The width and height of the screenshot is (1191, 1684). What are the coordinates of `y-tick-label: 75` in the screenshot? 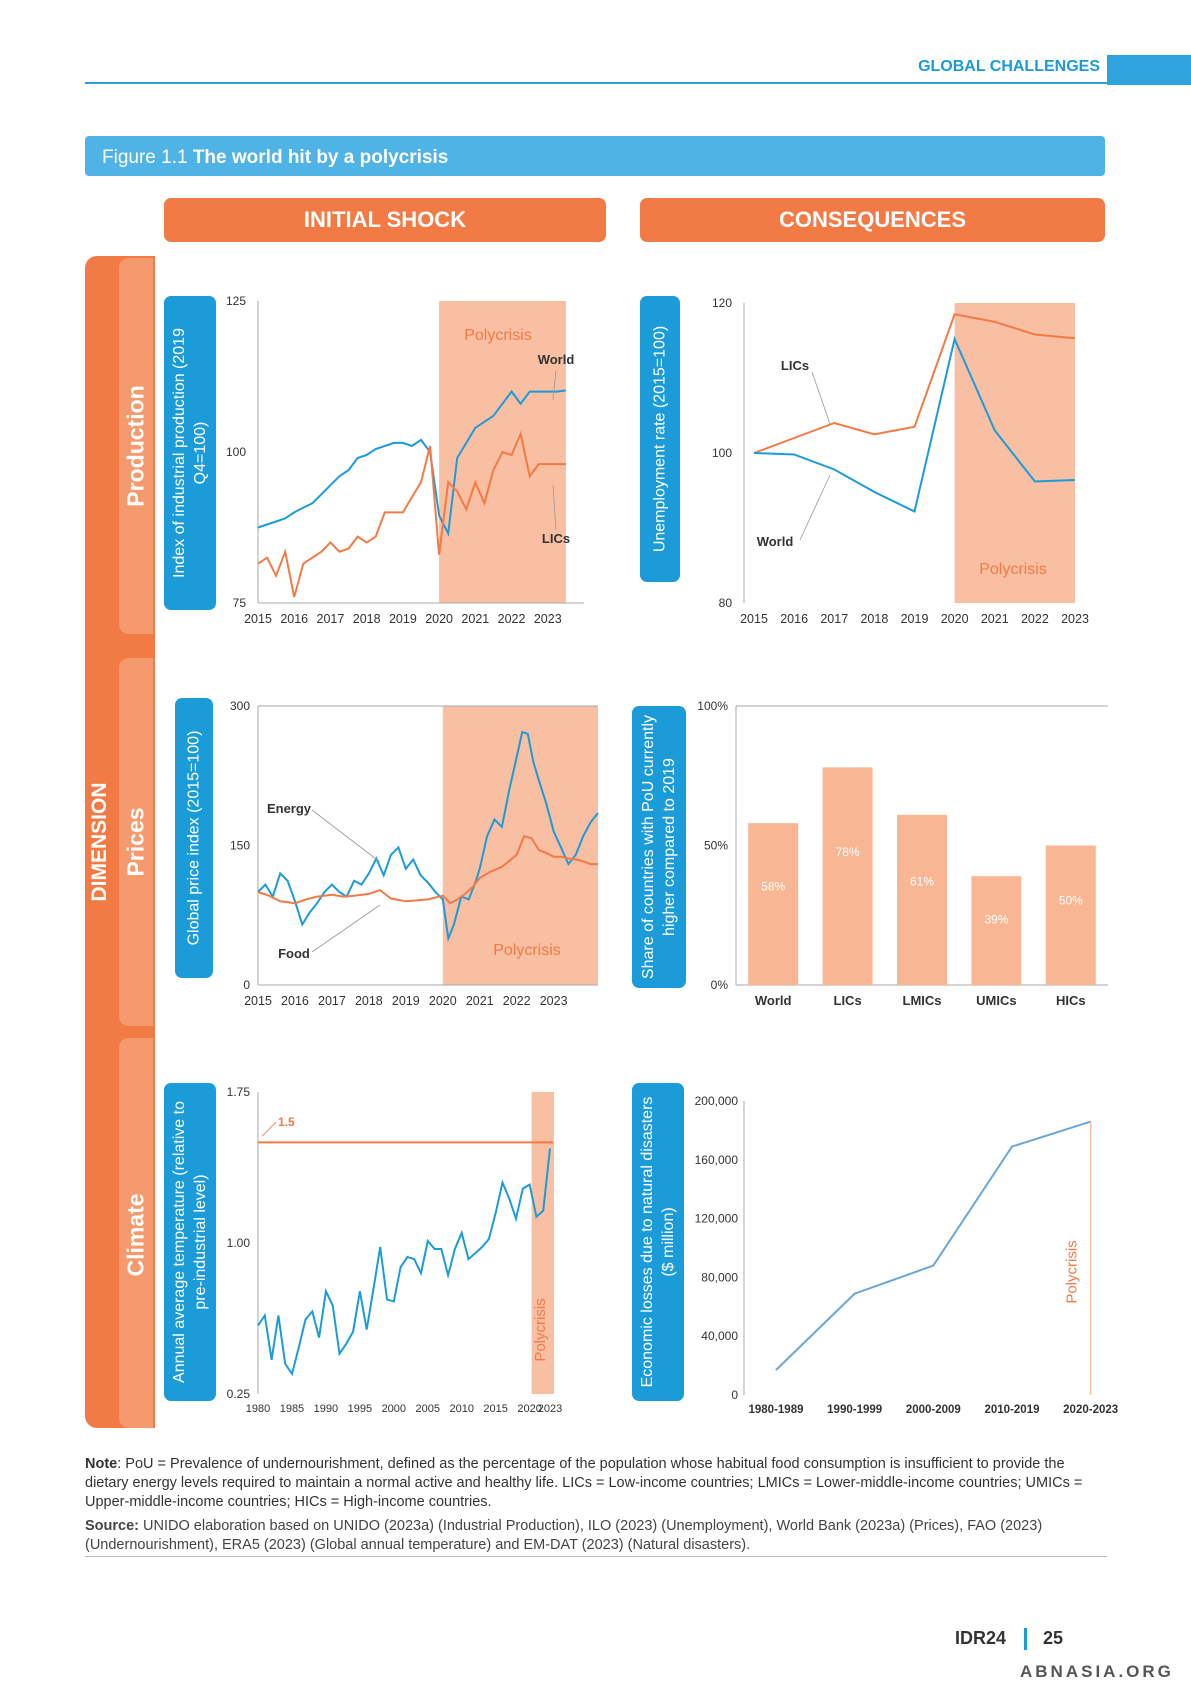 It's located at (240, 603).